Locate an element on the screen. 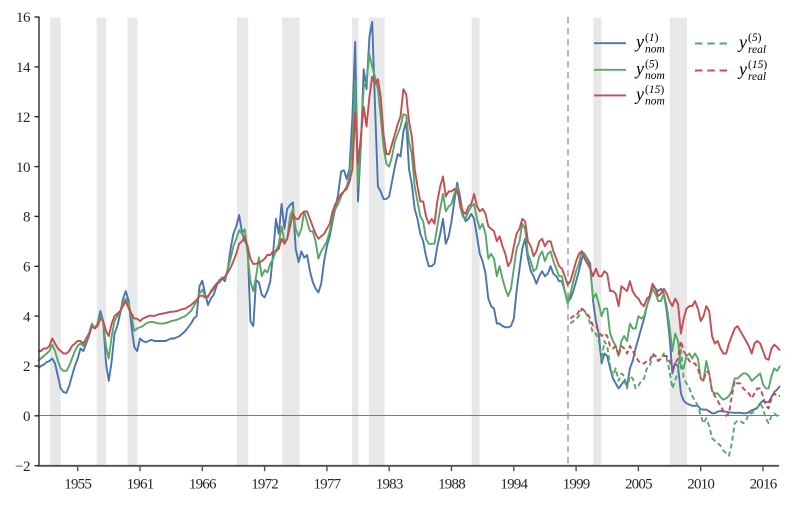 This screenshot has width=792, height=509. svg-text: 14 is located at coordinates (23, 68).